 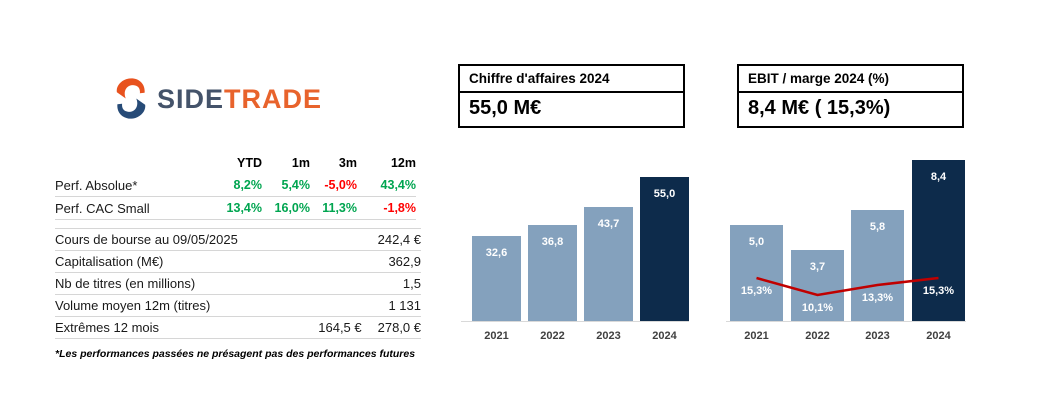 I want to click on key-figure-row: Extrêmes 12 mois 164,5 € 278,0 €, so click(x=238, y=328).